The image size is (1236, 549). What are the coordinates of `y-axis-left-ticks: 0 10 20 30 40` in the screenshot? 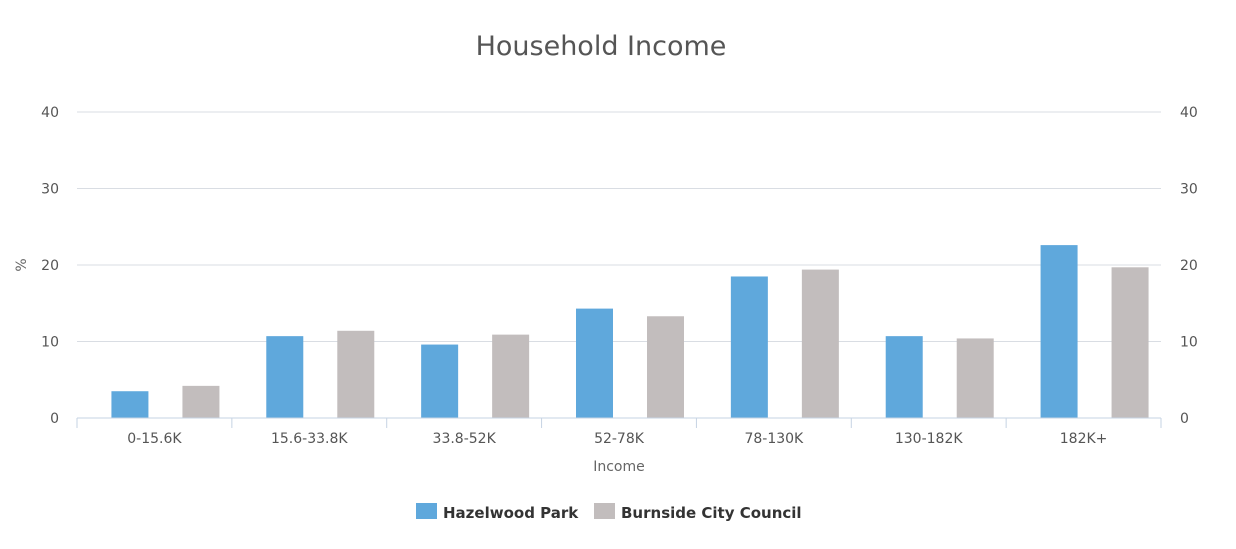 It's located at (50, 266).